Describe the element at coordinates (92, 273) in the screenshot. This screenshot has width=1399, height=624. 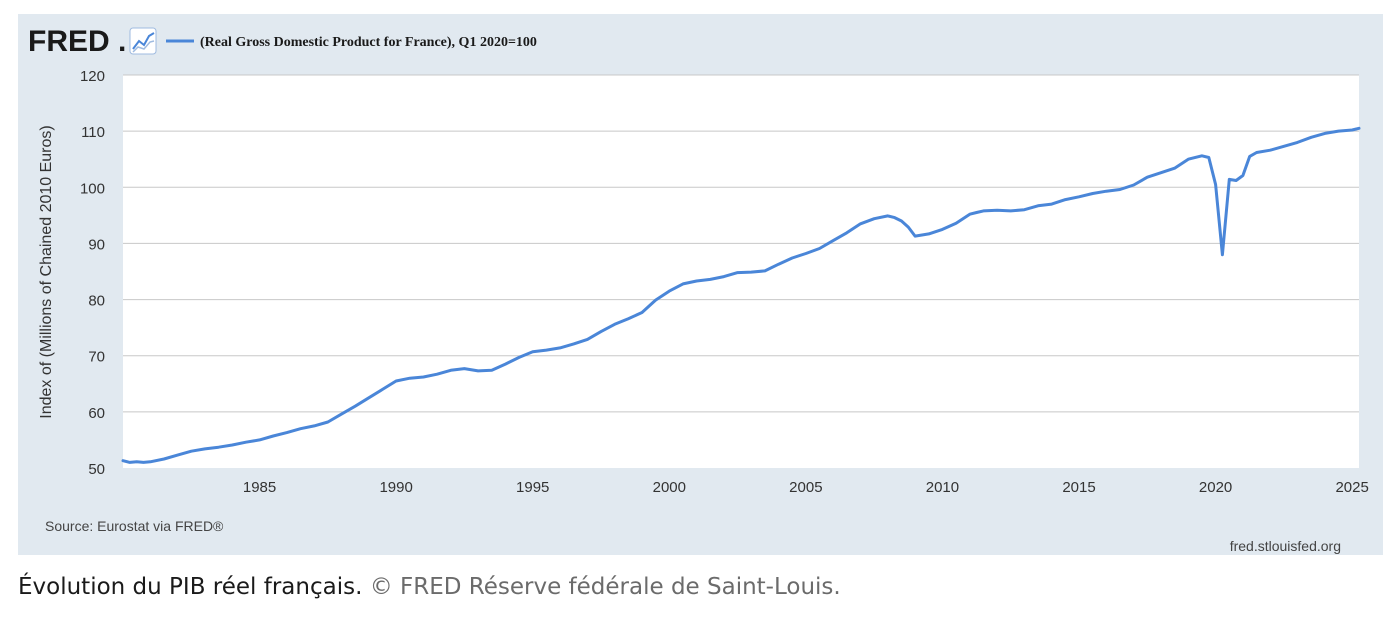
I see `y-tick-labels: 50 60 70 80 90 100 110 120` at that location.